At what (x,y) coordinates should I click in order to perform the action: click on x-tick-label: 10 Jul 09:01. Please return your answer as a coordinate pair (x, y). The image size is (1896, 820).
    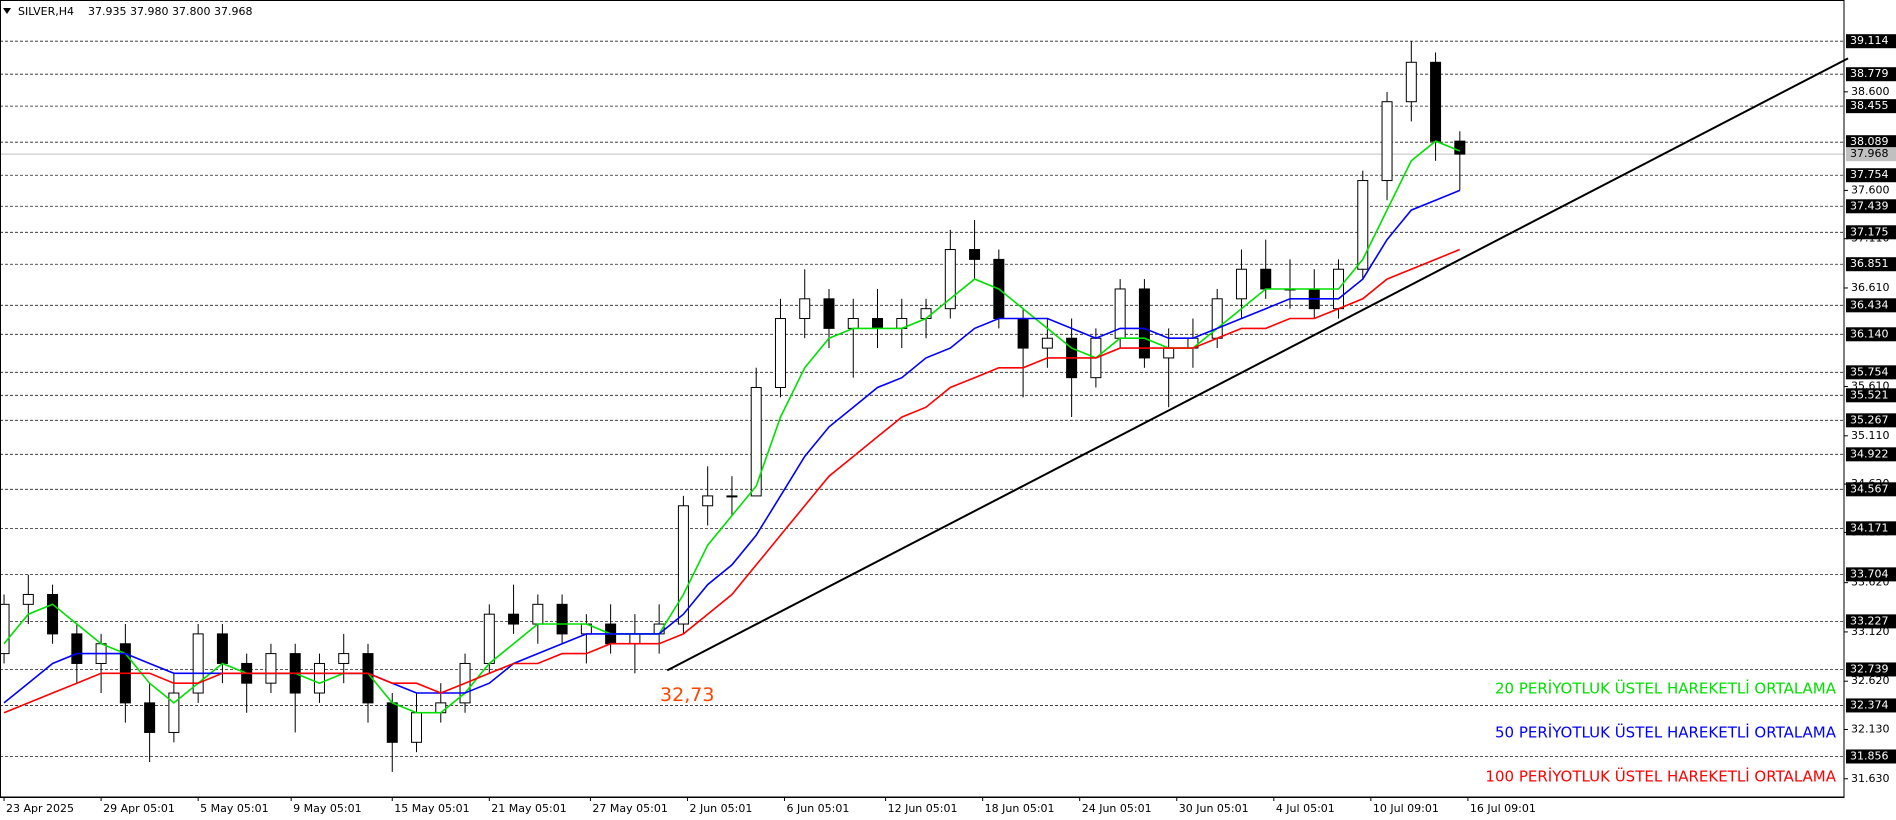
    Looking at the image, I should click on (1406, 808).